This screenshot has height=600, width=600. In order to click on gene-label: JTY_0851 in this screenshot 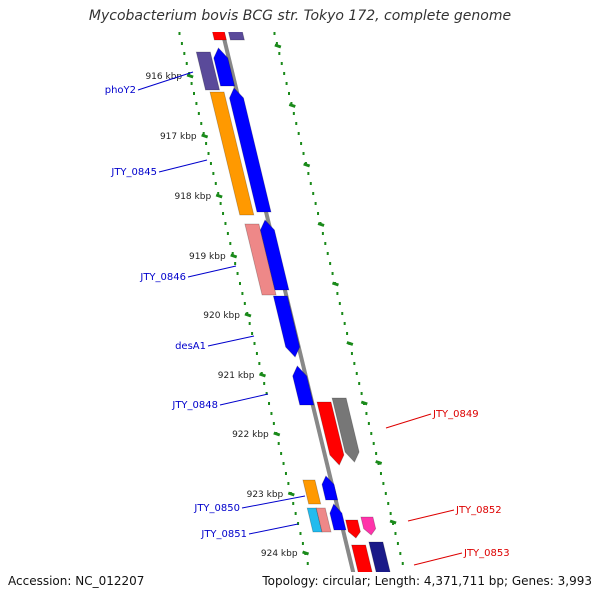, I will do `click(223, 534)`.